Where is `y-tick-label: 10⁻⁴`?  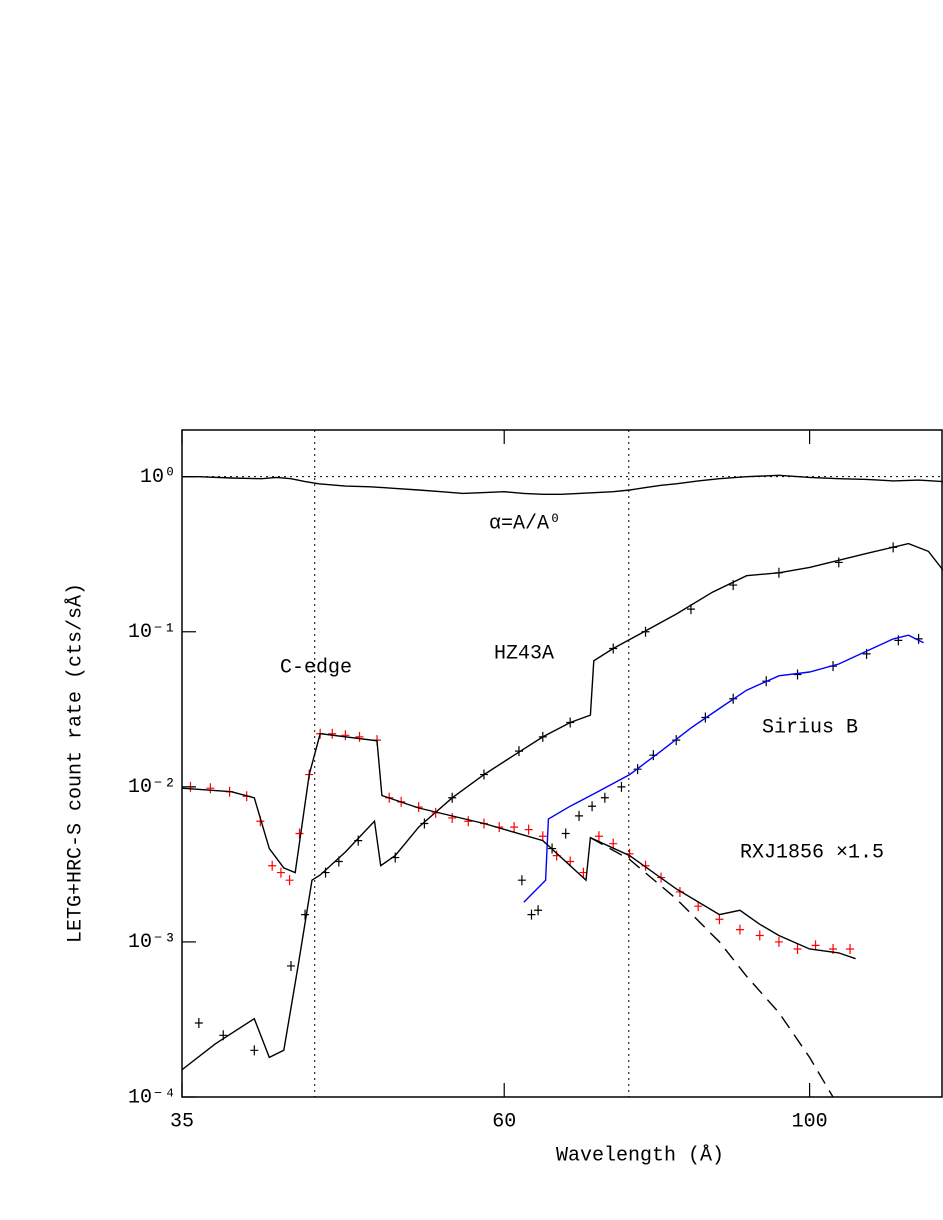 y-tick-label: 10⁻⁴ is located at coordinates (152, 1097).